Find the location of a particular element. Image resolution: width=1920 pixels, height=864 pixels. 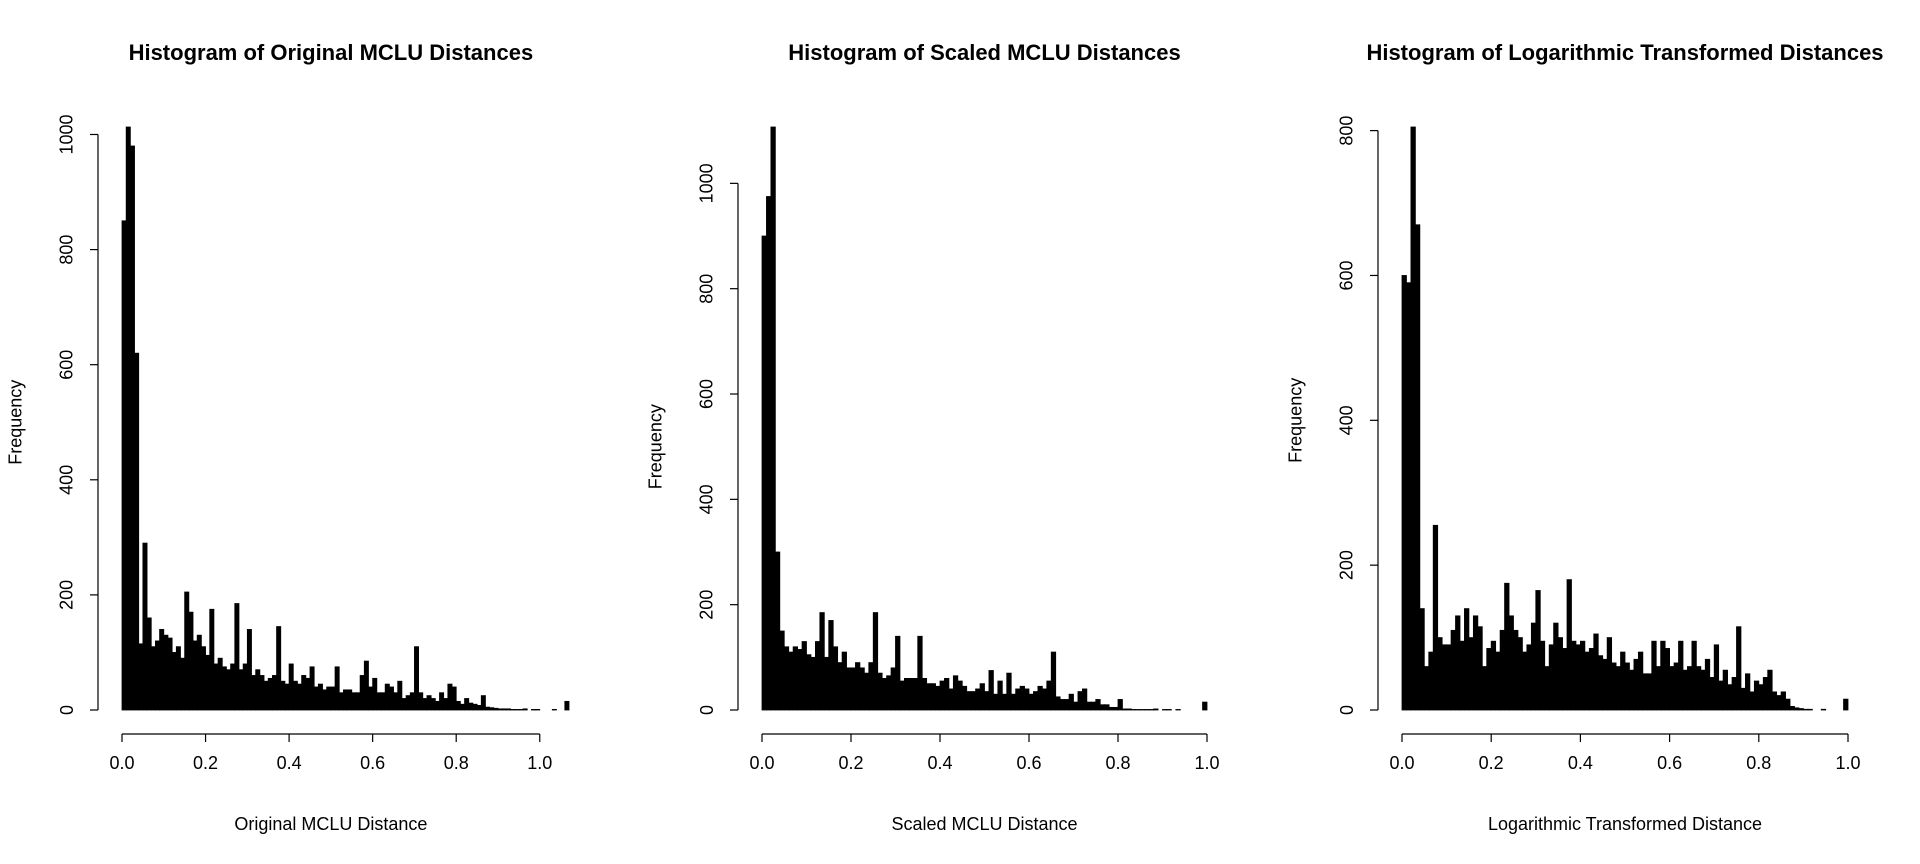

x-axis-label: Logarithmic Transformed Distance is located at coordinates (1625, 824).